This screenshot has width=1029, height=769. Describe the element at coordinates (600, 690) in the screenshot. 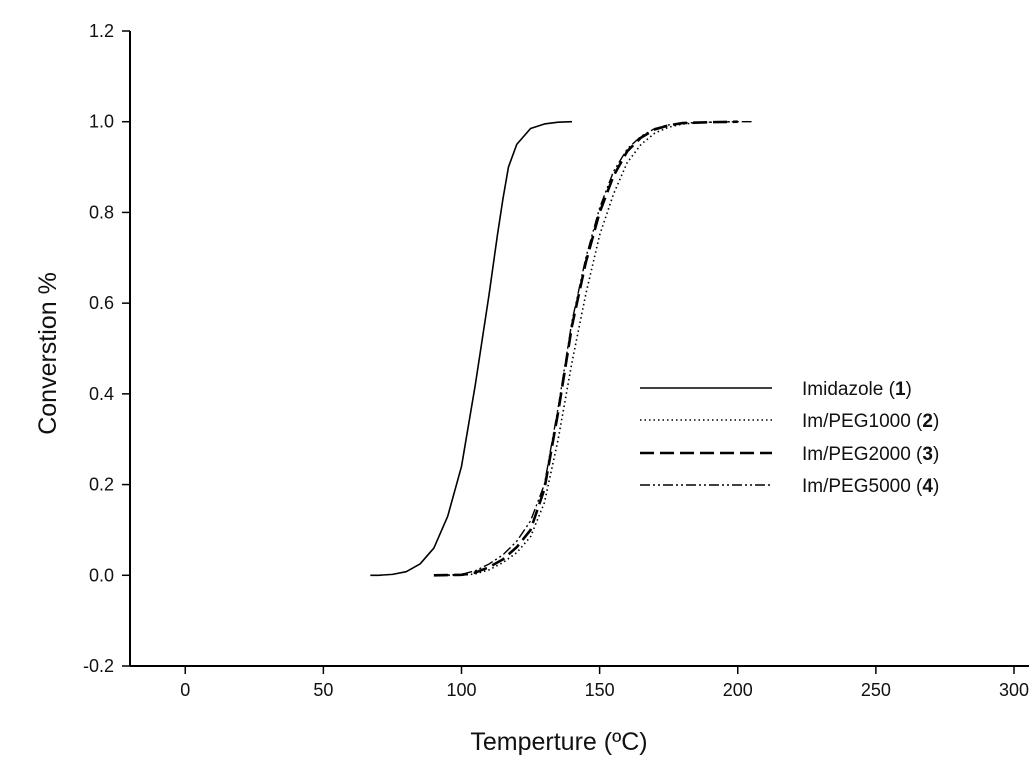

I see `x-tick-label: 150` at that location.